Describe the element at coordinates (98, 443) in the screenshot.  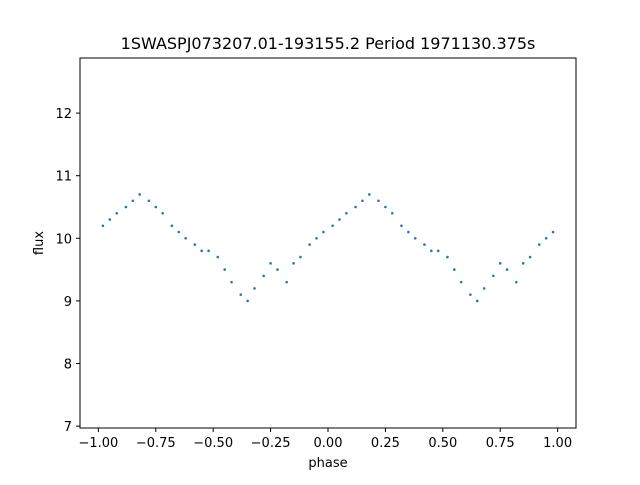
I see `x-tick-label: −1.00` at that location.